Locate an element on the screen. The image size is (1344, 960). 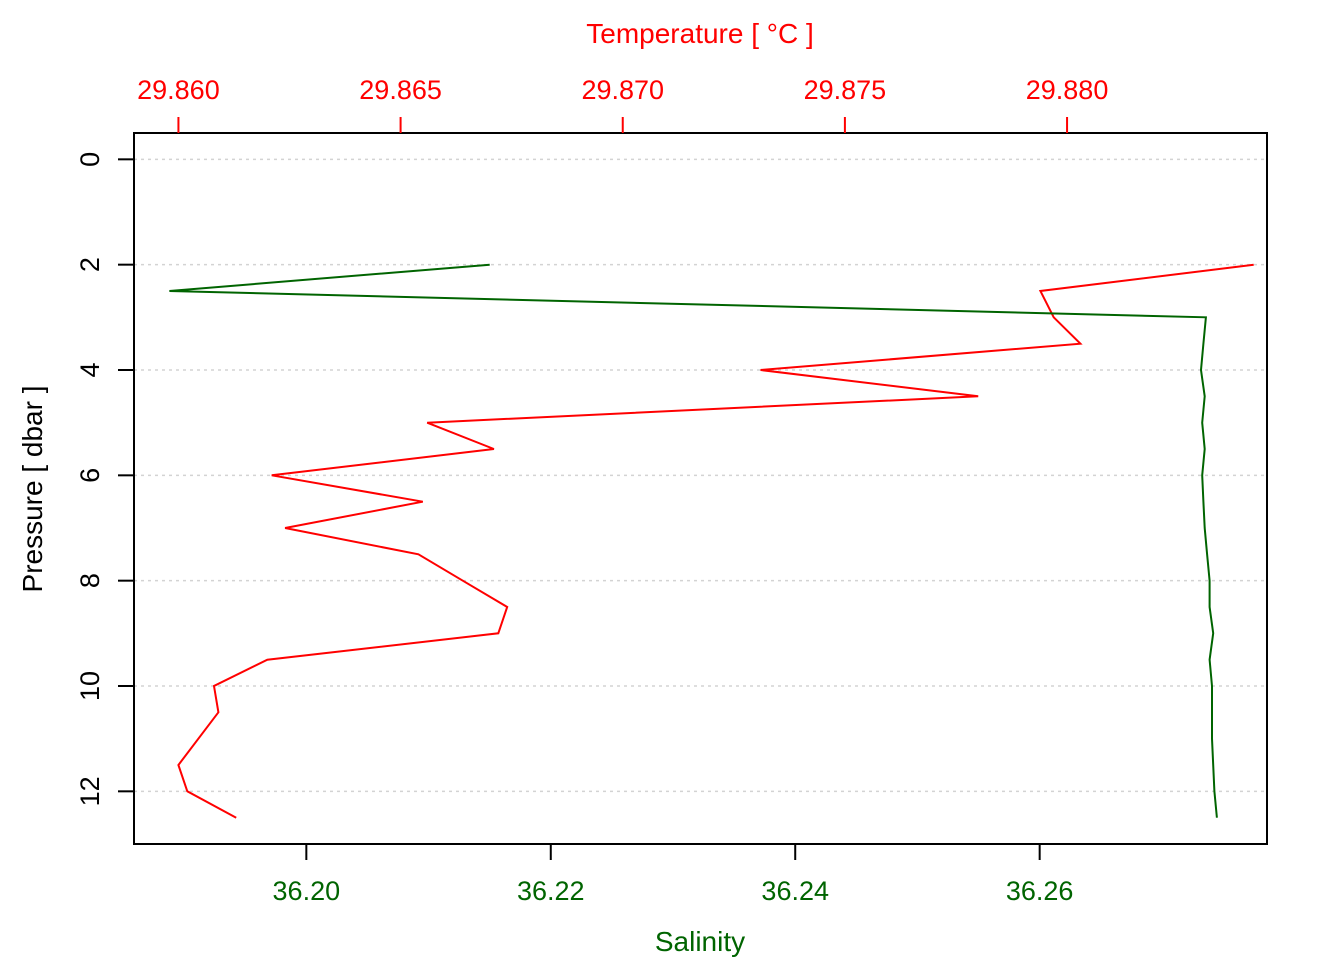
left-axis-tick-label: 2 is located at coordinates (90, 264).